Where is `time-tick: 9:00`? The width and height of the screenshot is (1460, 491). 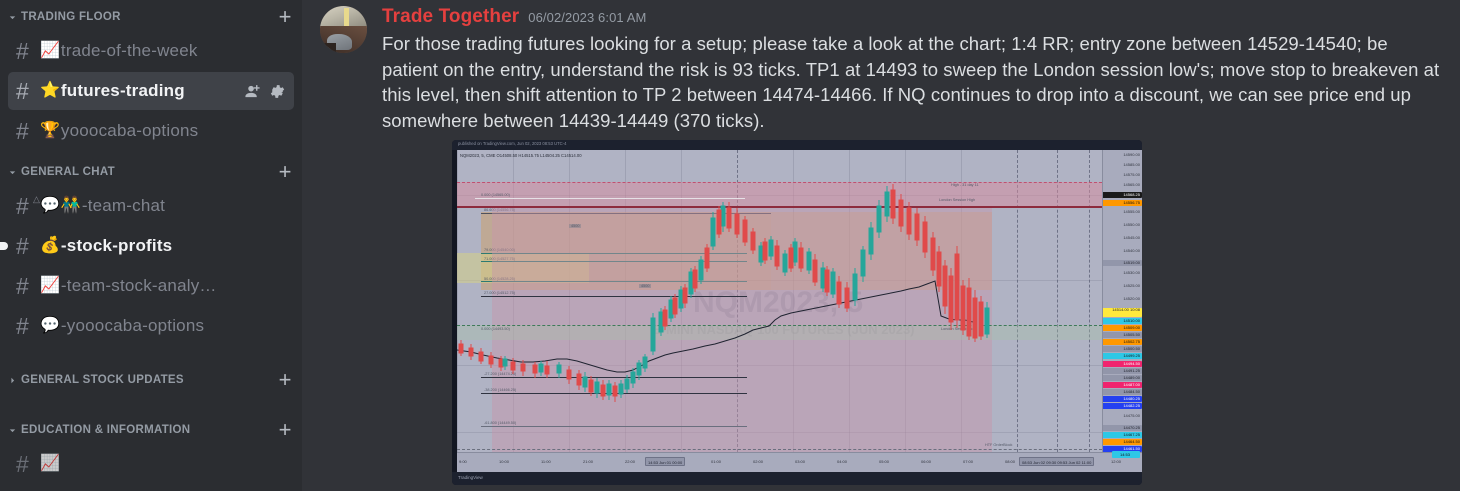
time-tick: 9:00 is located at coordinates (463, 461).